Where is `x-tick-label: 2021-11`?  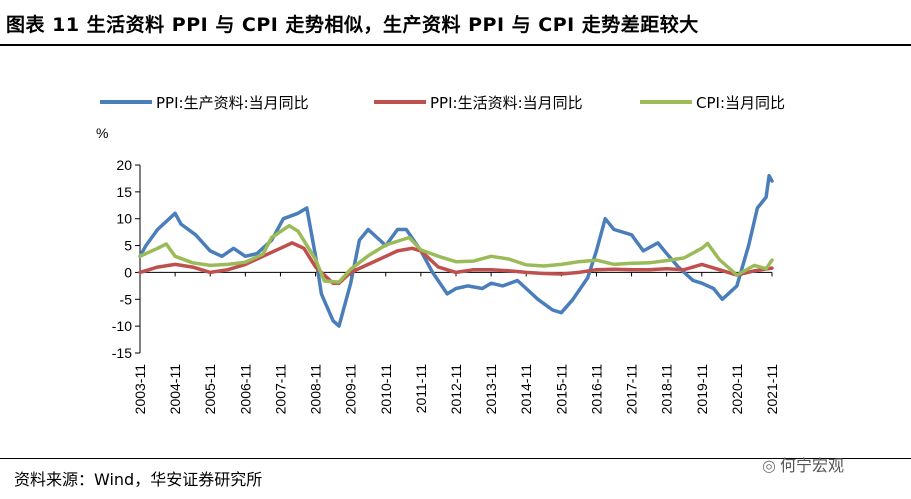 x-tick-label: 2021-11 is located at coordinates (772, 389).